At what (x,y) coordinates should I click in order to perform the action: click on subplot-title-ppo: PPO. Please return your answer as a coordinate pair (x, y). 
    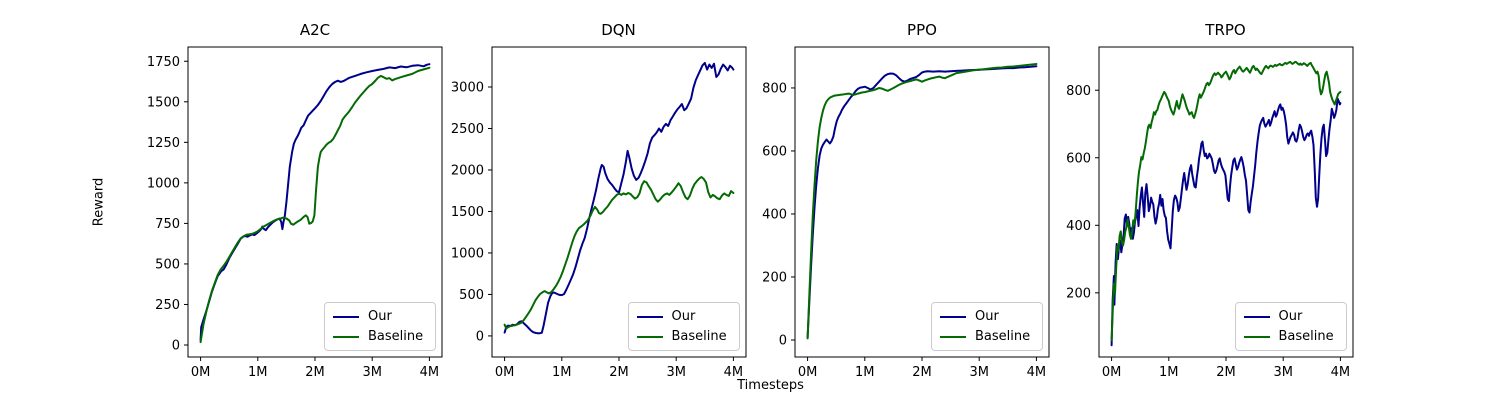
    Looking at the image, I should click on (922, 30).